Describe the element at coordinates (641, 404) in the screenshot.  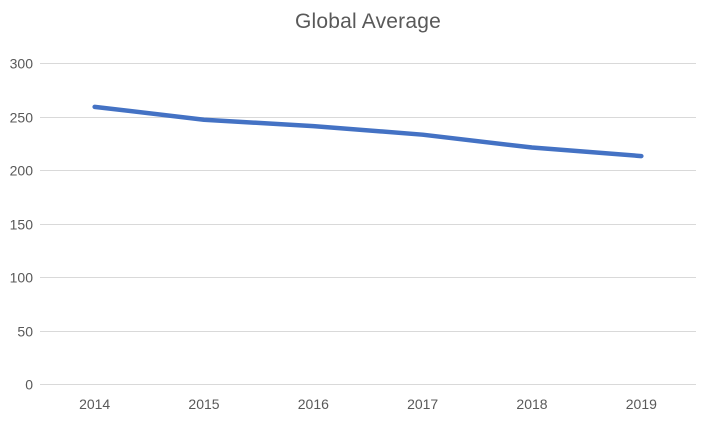
I see `x-axis-tick-label: 2019` at that location.